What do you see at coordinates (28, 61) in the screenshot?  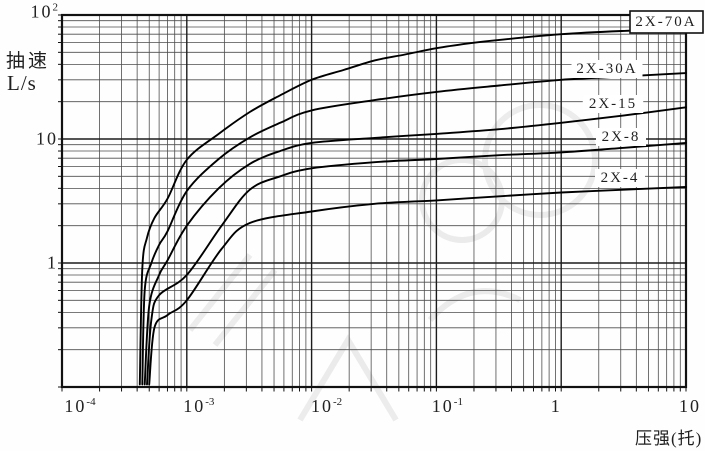 I see `y-axis-title-line1: 抽速` at bounding box center [28, 61].